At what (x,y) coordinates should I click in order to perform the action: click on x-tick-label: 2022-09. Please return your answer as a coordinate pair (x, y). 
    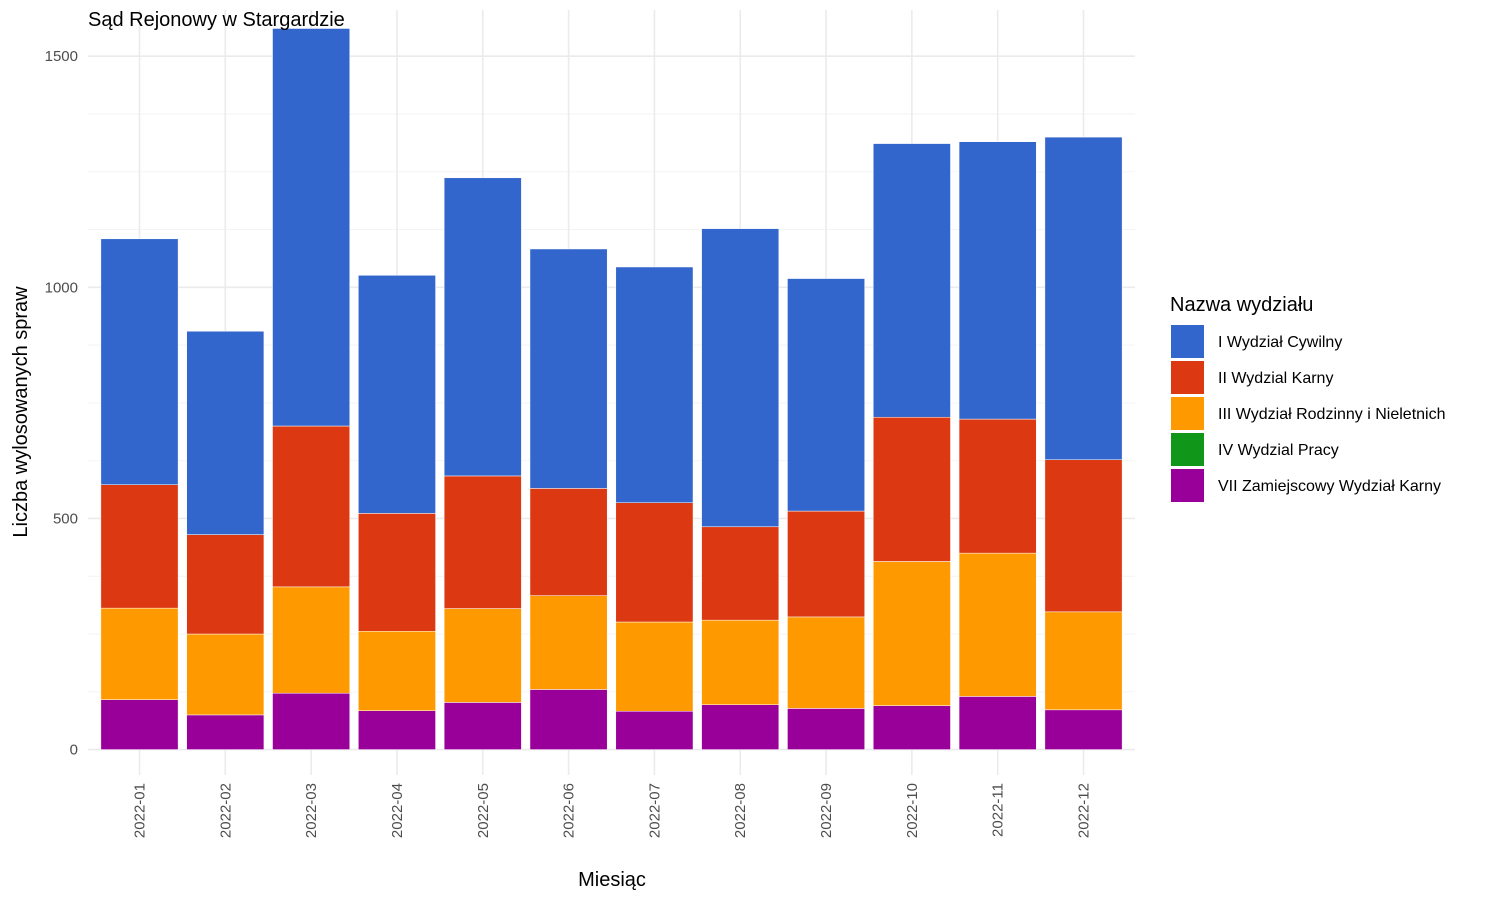
    Looking at the image, I should click on (826, 810).